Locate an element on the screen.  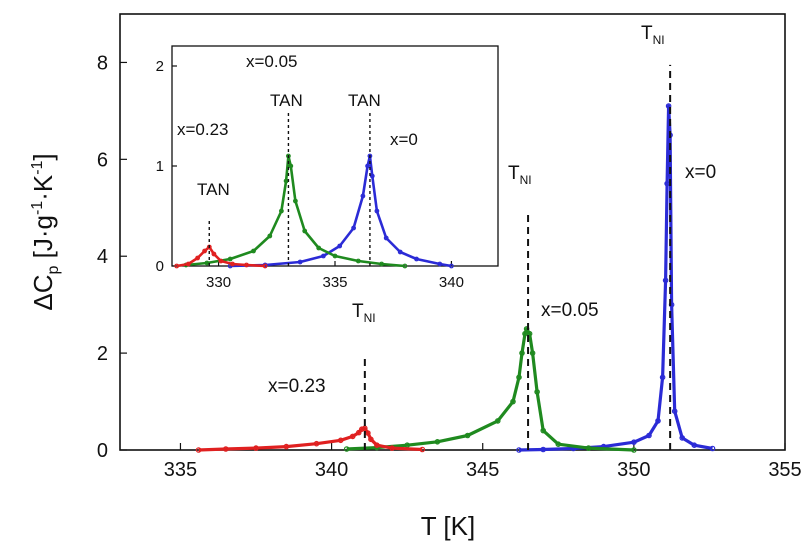
main-series-line-x023 is located at coordinates (310, 439).